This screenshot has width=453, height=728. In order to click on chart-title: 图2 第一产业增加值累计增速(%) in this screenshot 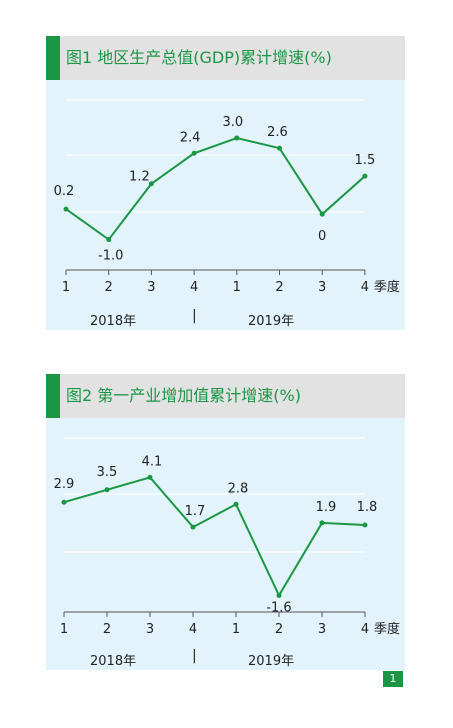, I will do `click(183, 395)`.